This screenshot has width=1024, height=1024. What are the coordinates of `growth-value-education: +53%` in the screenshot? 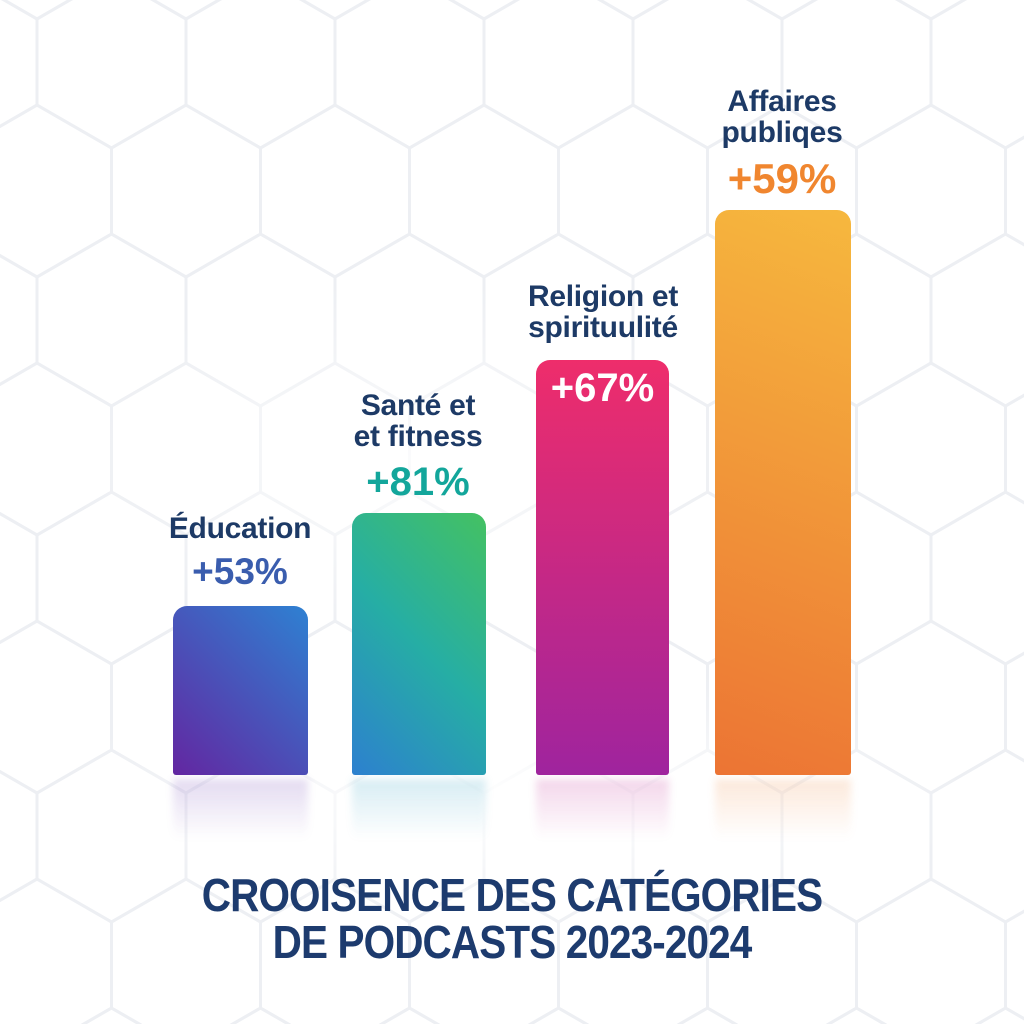 It's located at (240, 571).